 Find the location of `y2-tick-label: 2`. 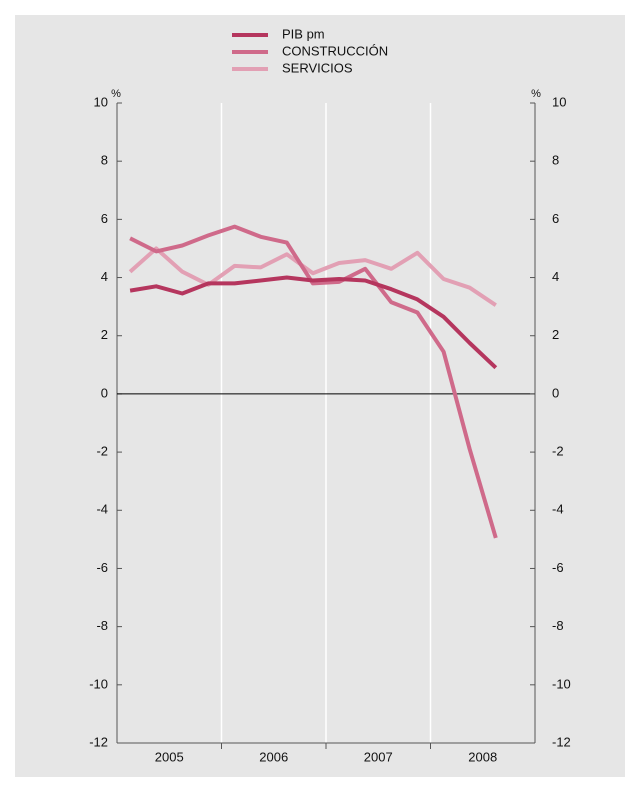

y2-tick-label: 2 is located at coordinates (555, 334).